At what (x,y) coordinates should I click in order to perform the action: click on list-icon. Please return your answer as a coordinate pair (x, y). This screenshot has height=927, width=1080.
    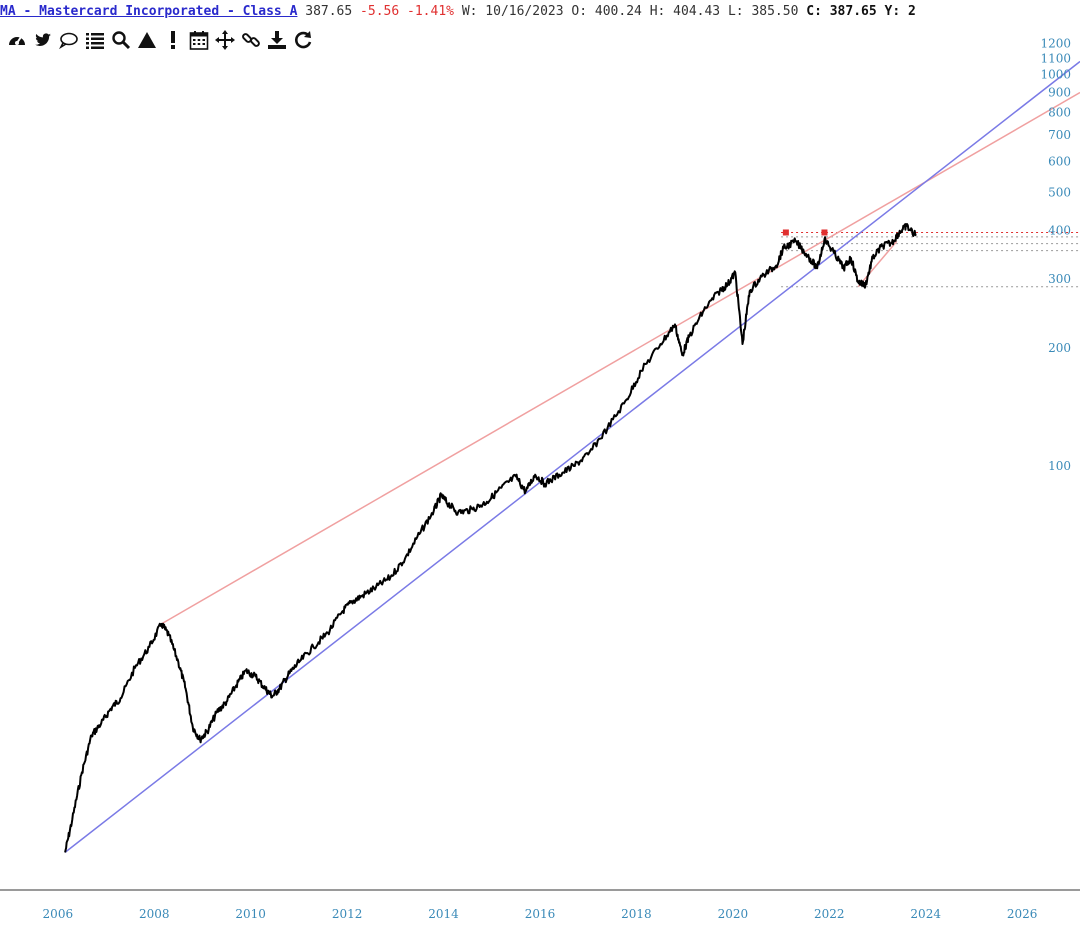
    Looking at the image, I should click on (95, 40).